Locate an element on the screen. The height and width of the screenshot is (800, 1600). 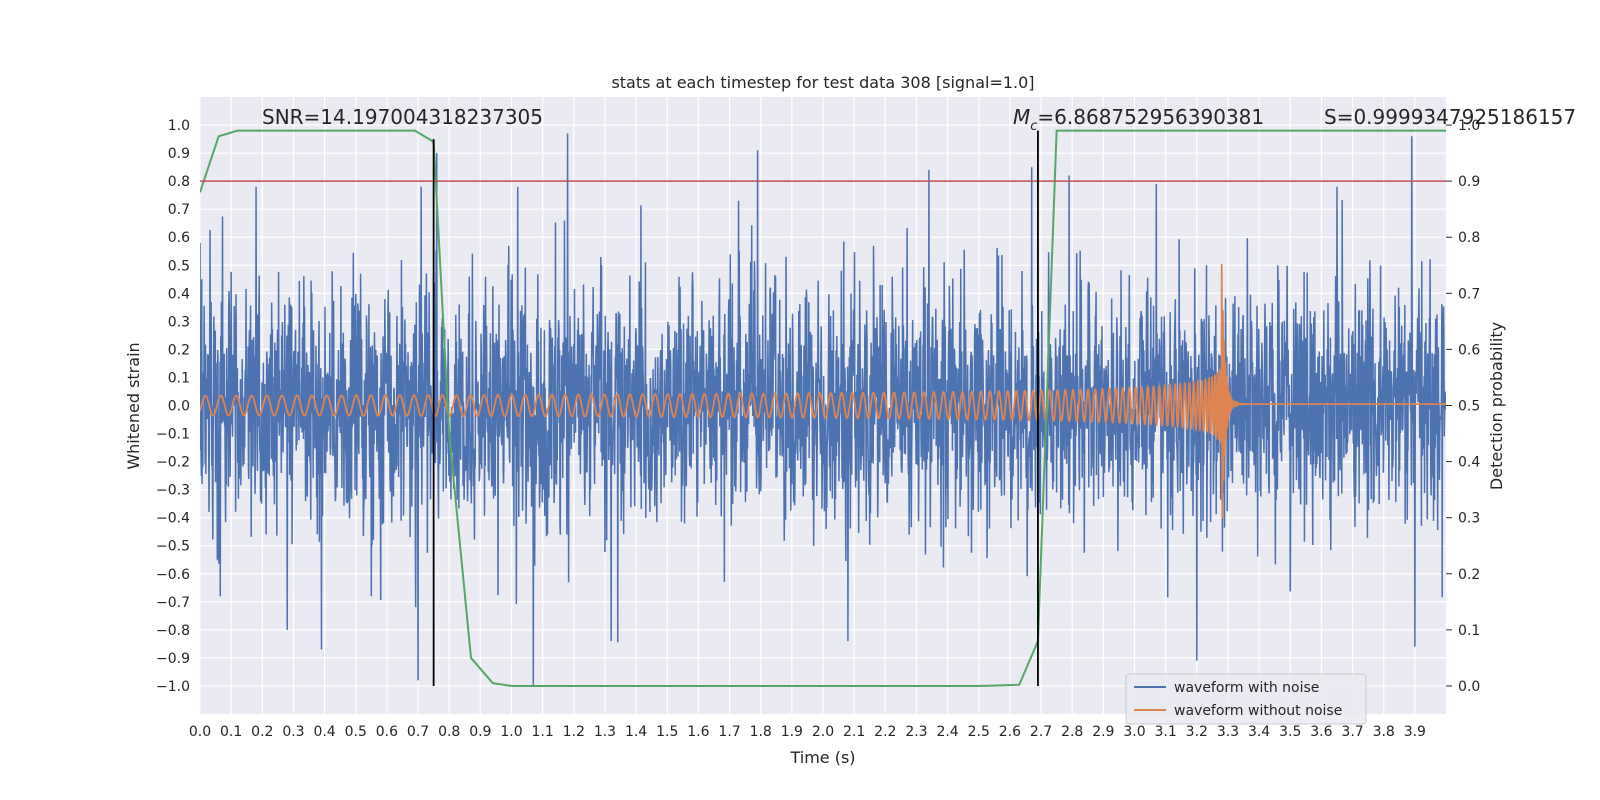
legend-box is located at coordinates (1246, 699).